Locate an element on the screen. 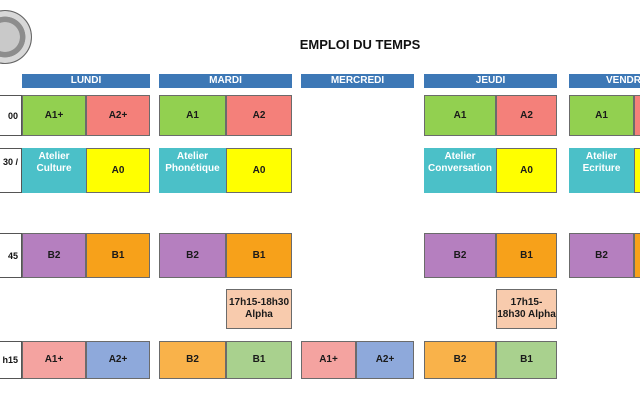  day-header-mardi: MARDI is located at coordinates (225, 81).